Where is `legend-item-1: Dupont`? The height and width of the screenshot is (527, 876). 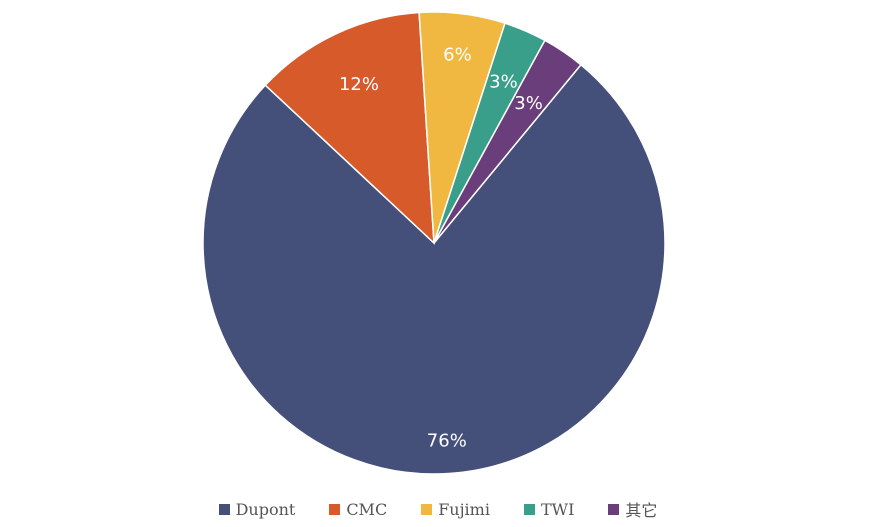
legend-item-1: Dupont is located at coordinates (257, 509).